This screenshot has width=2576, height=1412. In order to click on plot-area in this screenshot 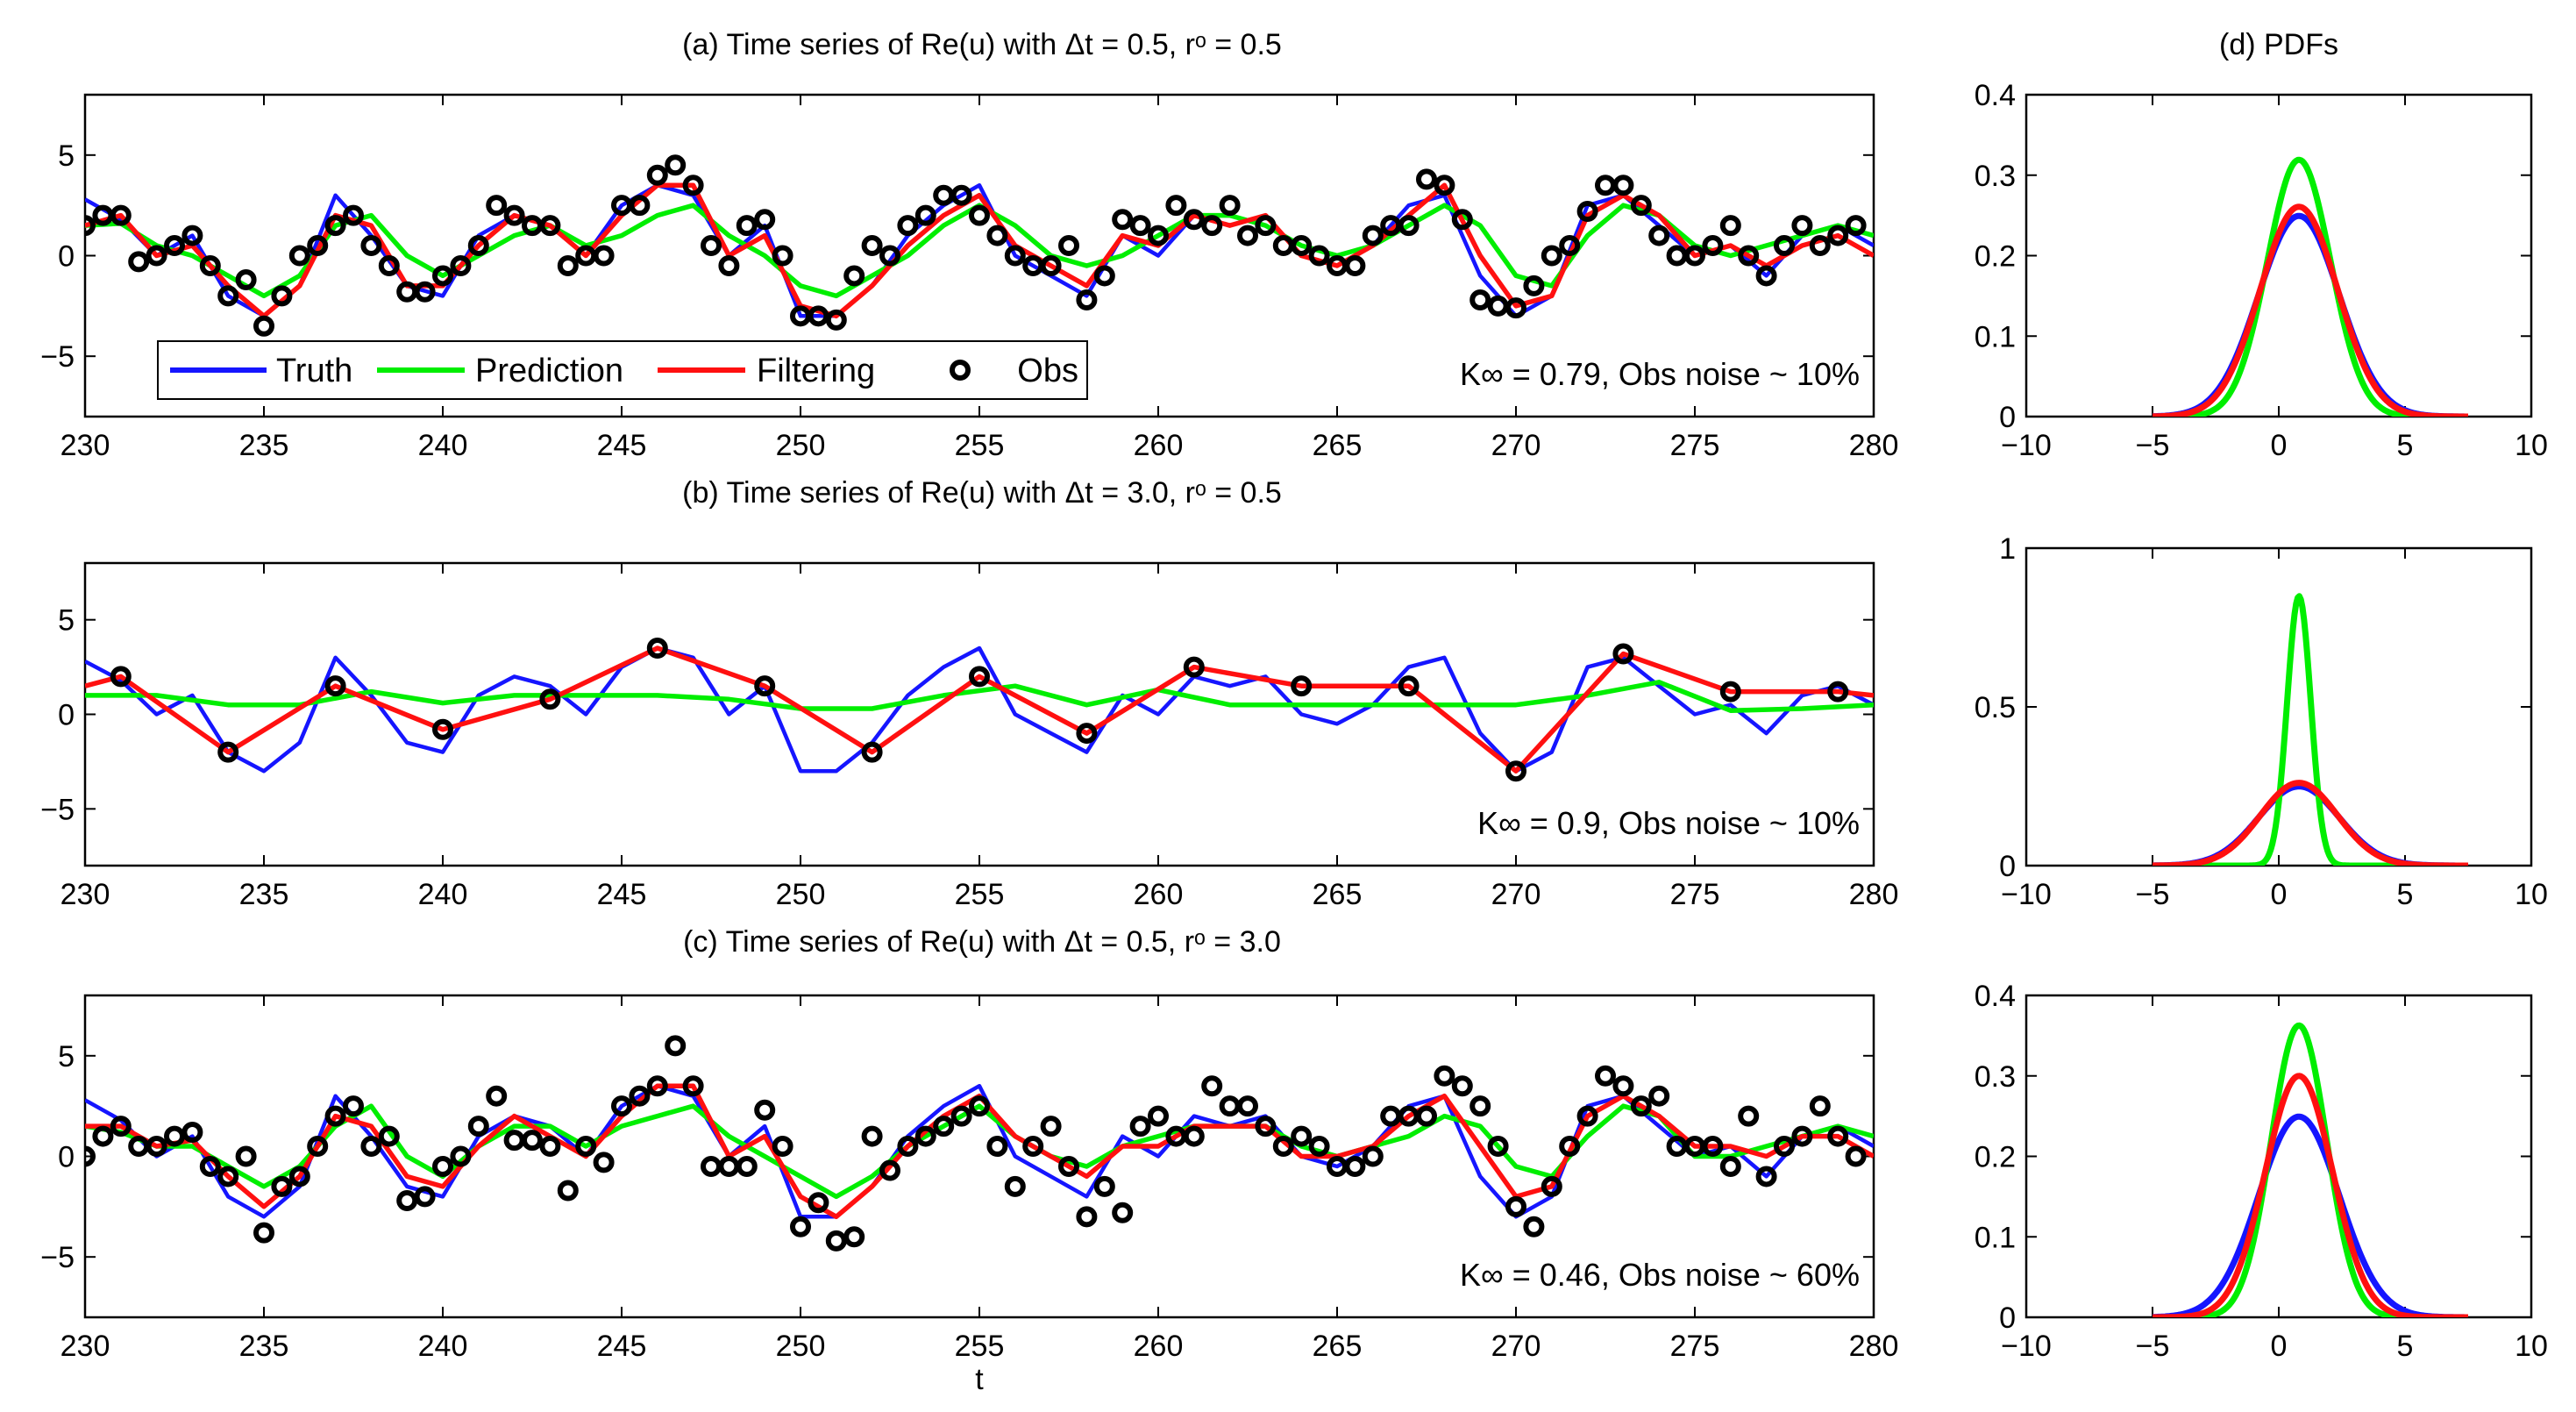, I will do `click(979, 710)`.